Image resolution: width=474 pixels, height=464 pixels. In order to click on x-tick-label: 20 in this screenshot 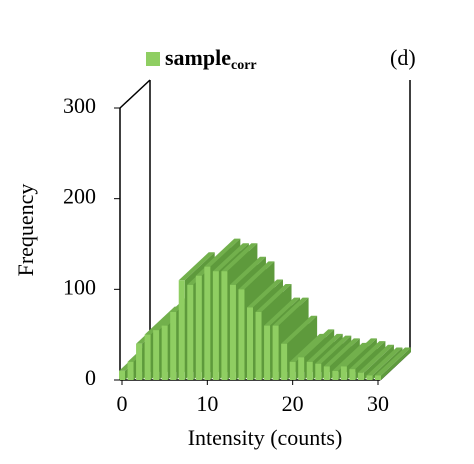, I will do `click(293, 403)`.